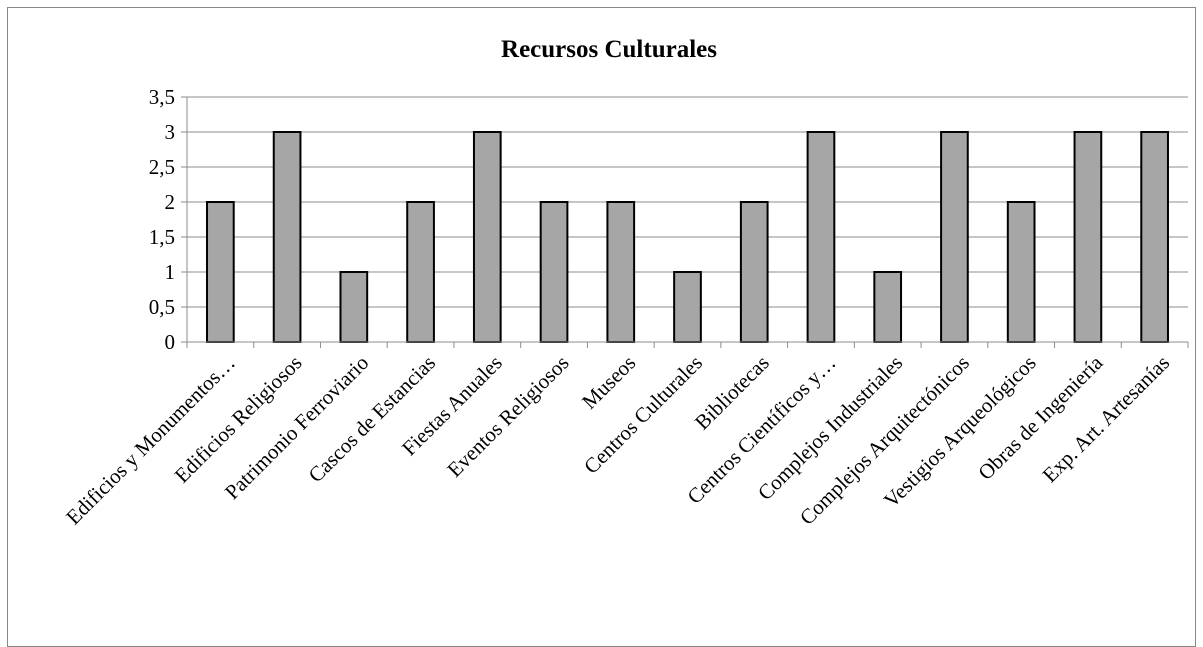  Describe the element at coordinates (372, 419) in the screenshot. I see `x-tick-label: Cascos de Estancias` at that location.